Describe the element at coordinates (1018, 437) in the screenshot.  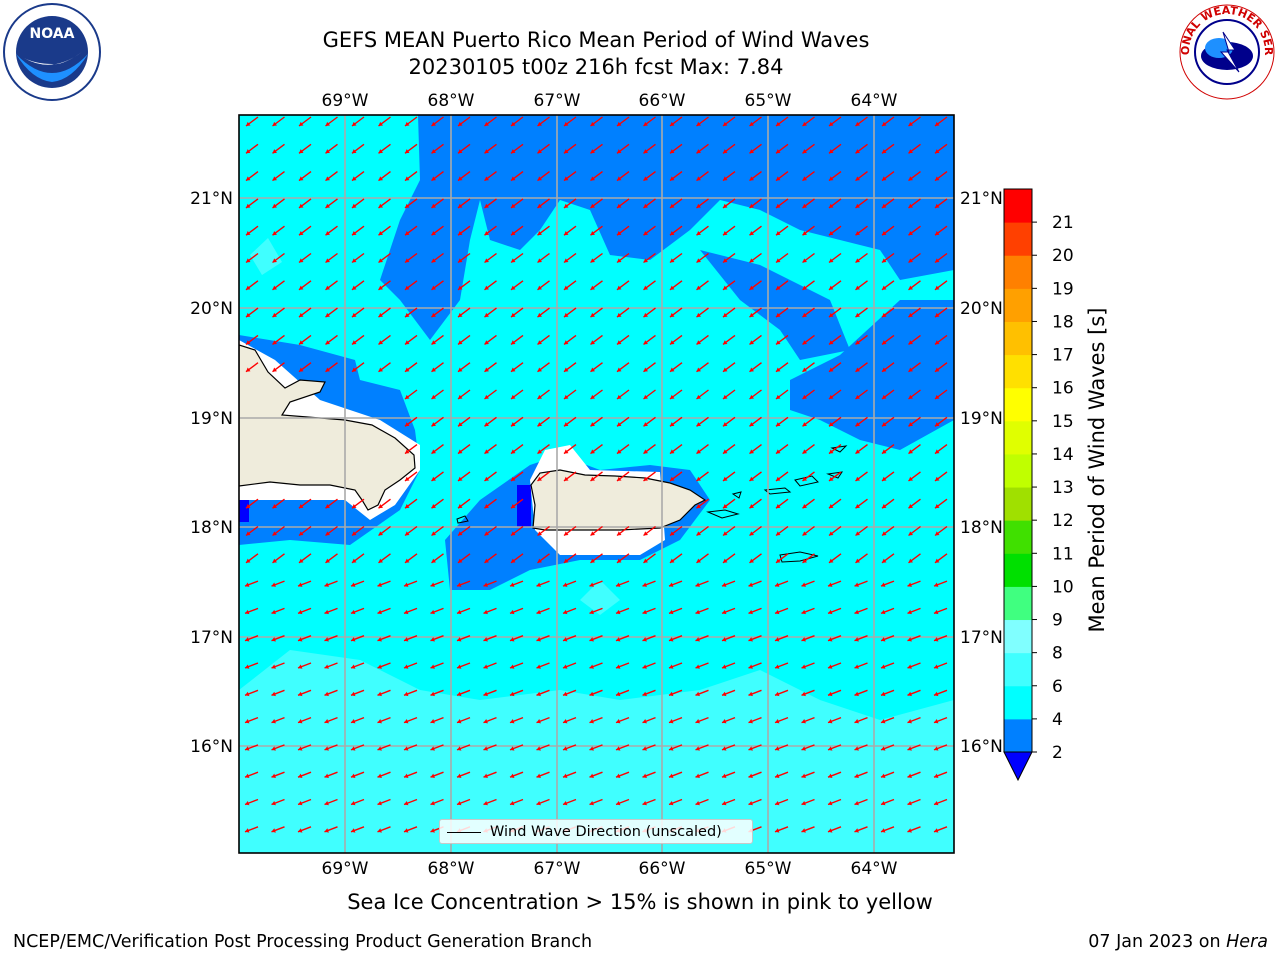
I see `colorbar-segment` at that location.